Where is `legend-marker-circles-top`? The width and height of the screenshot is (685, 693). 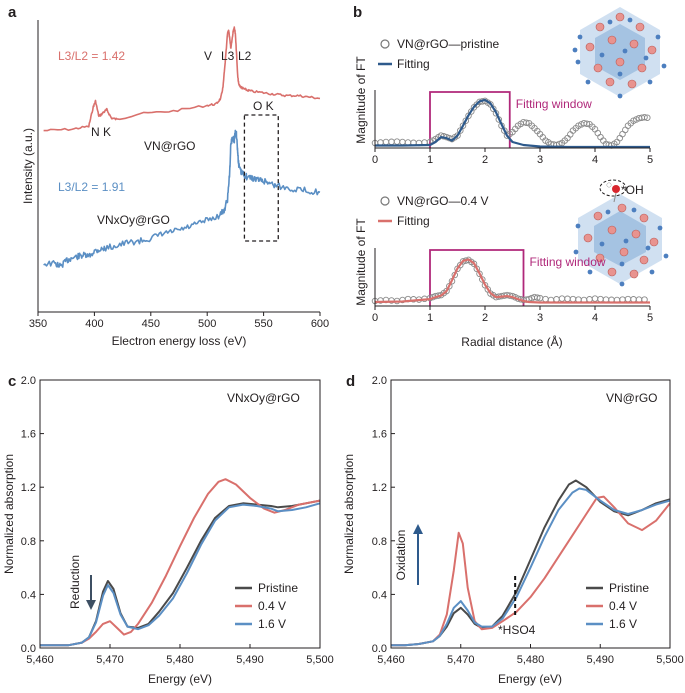
legend-marker-circles-top is located at coordinates (385, 44).